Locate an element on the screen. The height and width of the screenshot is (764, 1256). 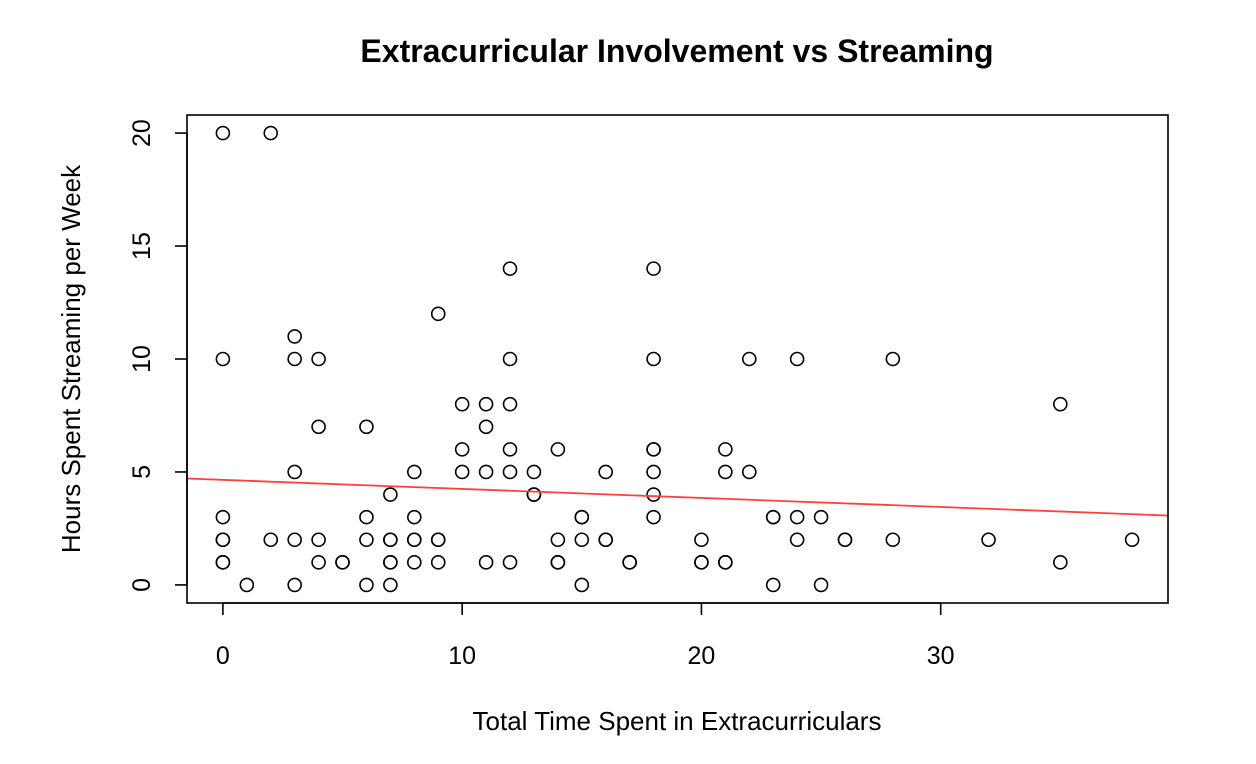
x-tick-label: 0 is located at coordinates (223, 656).